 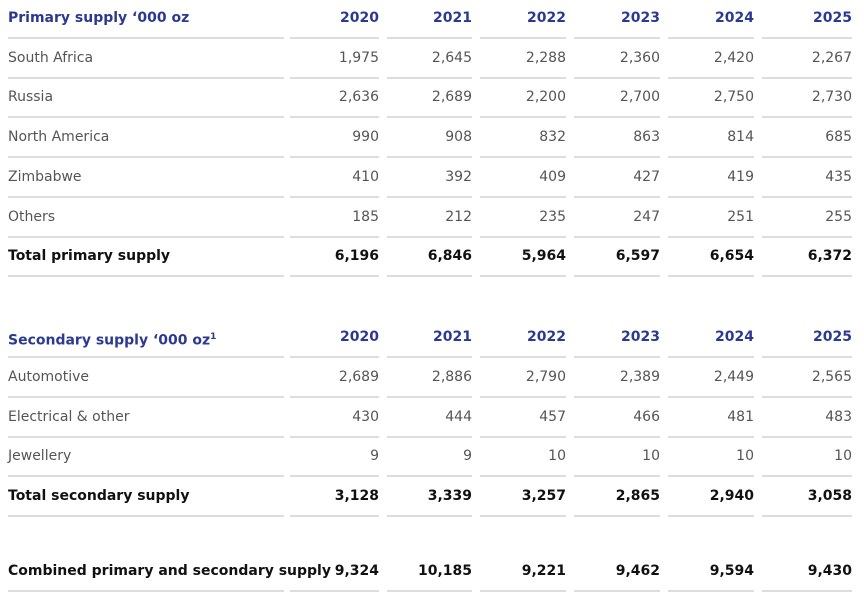 I want to click on data-row-value: 2,288, so click(x=545, y=57).